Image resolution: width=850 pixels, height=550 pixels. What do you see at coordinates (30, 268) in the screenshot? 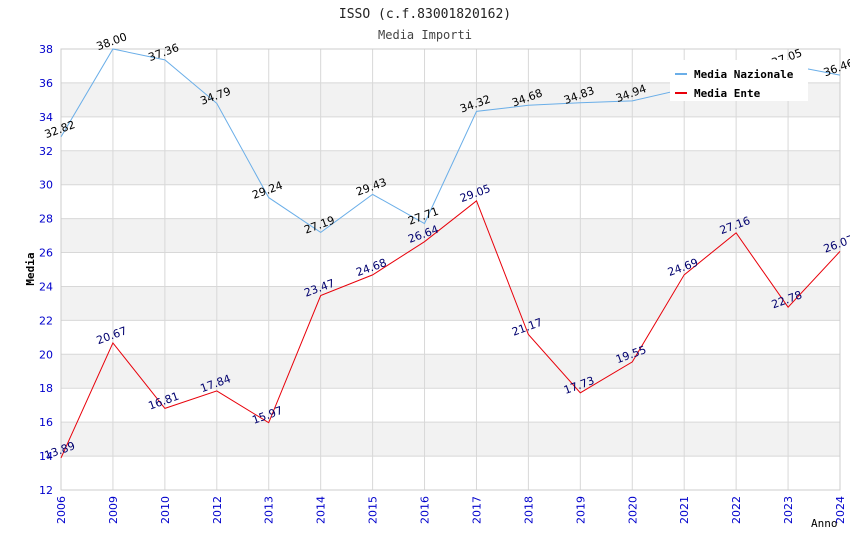
I see `y-axis-label: Media` at bounding box center [30, 268].